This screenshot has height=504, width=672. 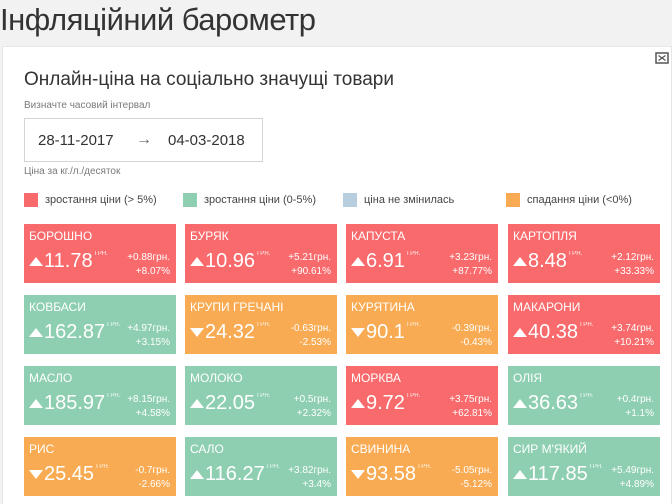 I want to click on product-name: МАКАРОНИ, so click(x=547, y=307).